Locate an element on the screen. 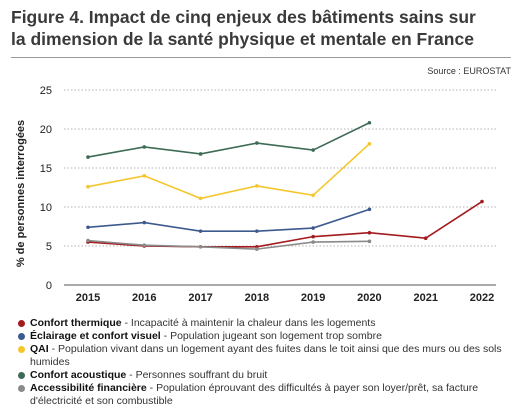 Image resolution: width=522 pixels, height=415 pixels. x-tick-label: 2020 is located at coordinates (369, 298).